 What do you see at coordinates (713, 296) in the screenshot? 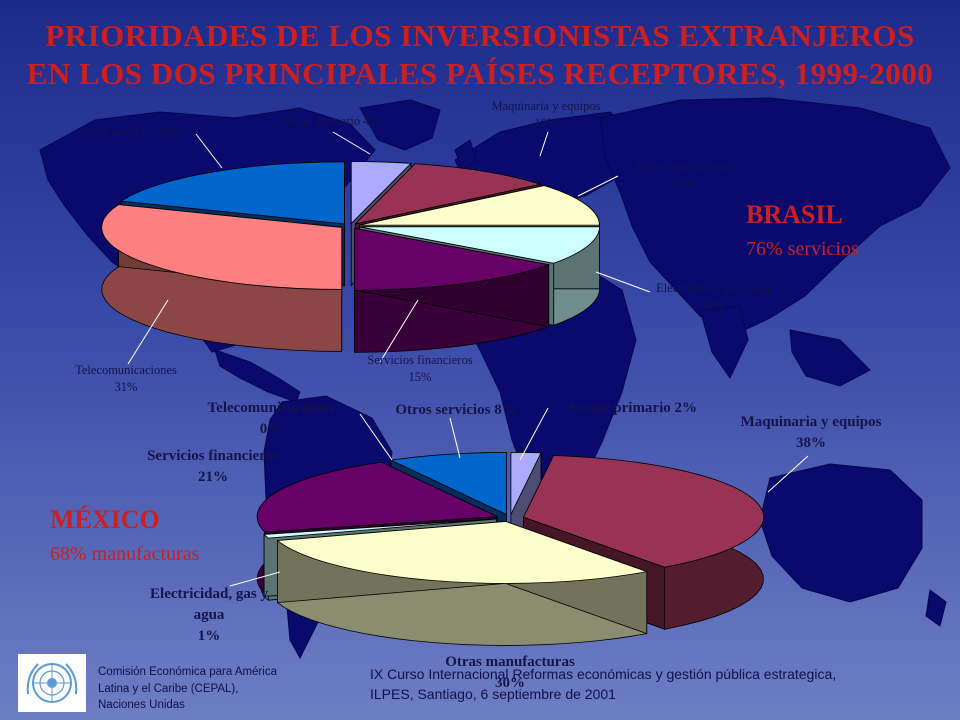
I see `label-brasil-electricidad: Electricidad, gas y agu 10%` at bounding box center [713, 296].